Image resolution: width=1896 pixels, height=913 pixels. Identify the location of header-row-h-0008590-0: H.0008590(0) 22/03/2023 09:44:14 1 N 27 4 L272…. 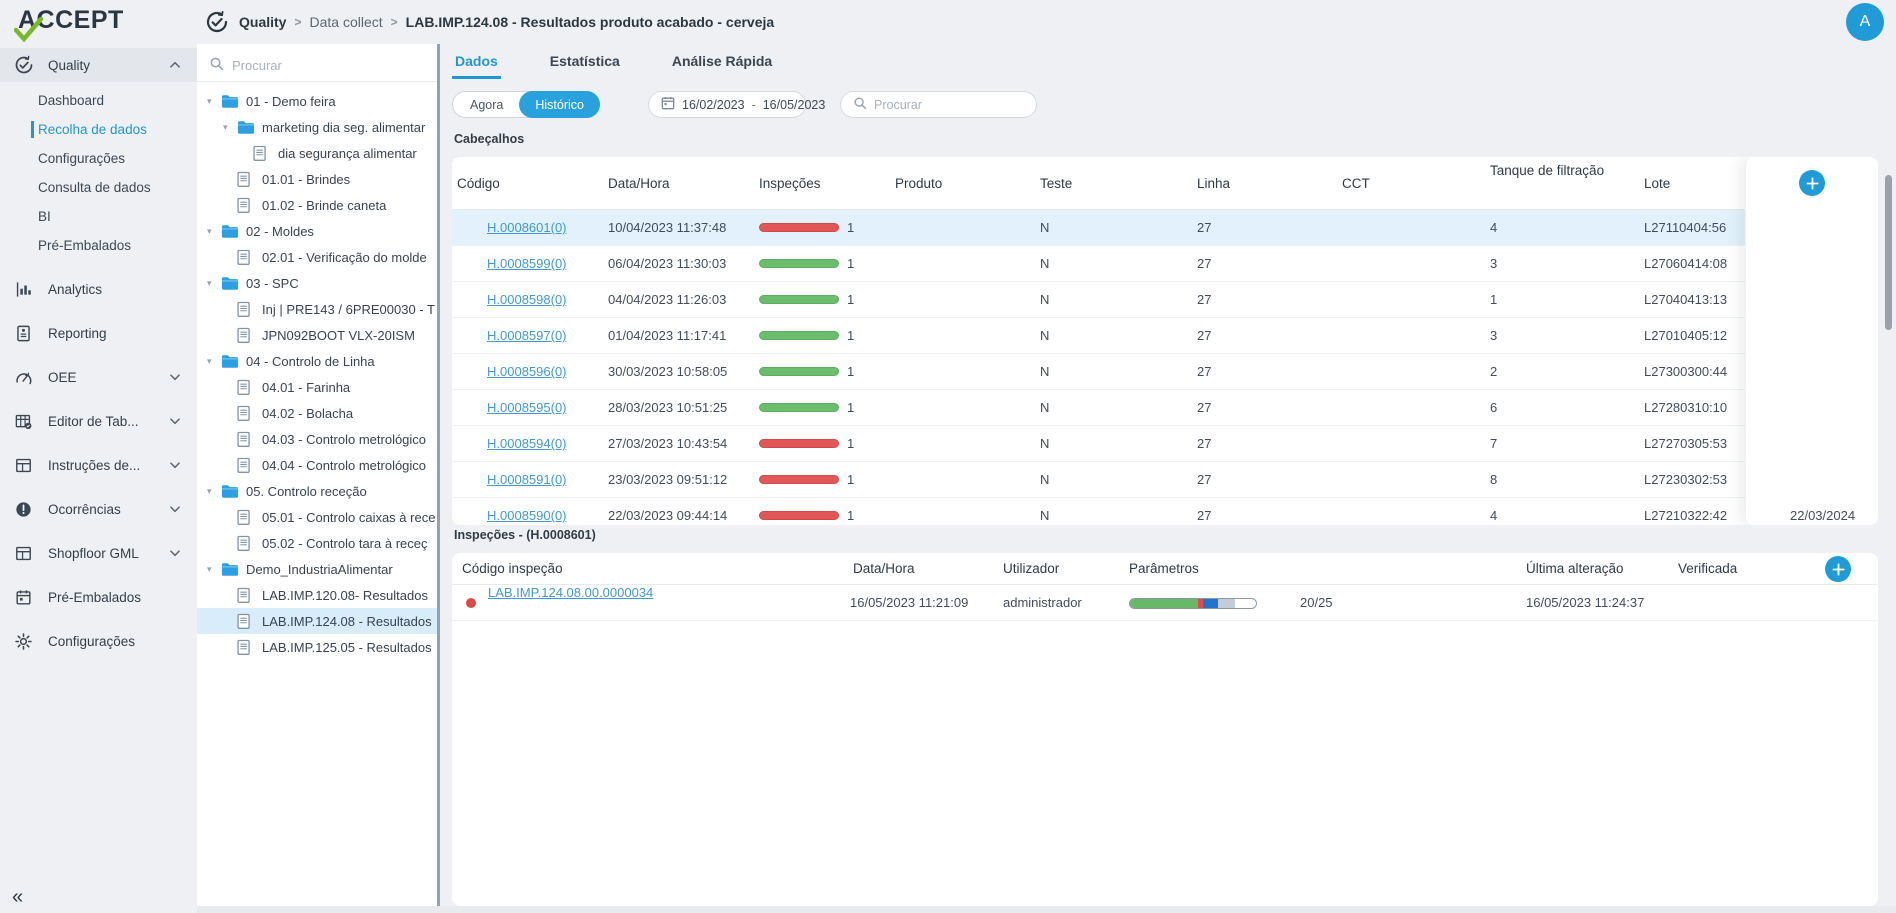
(1165, 511).